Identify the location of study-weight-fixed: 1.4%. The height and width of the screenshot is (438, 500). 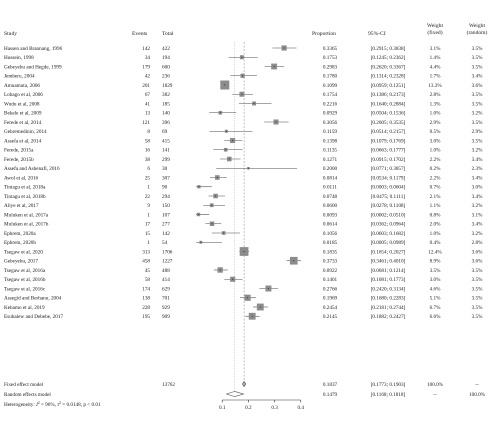
(435, 58).